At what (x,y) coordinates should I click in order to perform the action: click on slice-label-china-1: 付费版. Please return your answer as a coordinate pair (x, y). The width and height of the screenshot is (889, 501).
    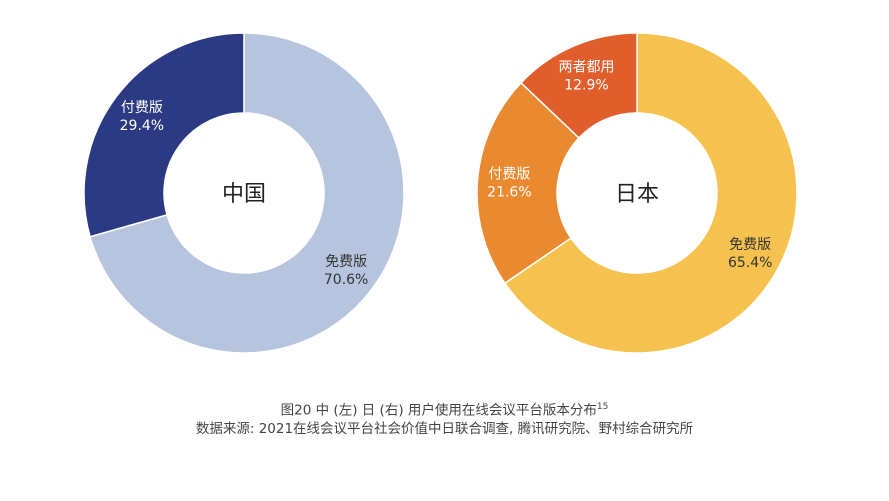
    Looking at the image, I should click on (142, 108).